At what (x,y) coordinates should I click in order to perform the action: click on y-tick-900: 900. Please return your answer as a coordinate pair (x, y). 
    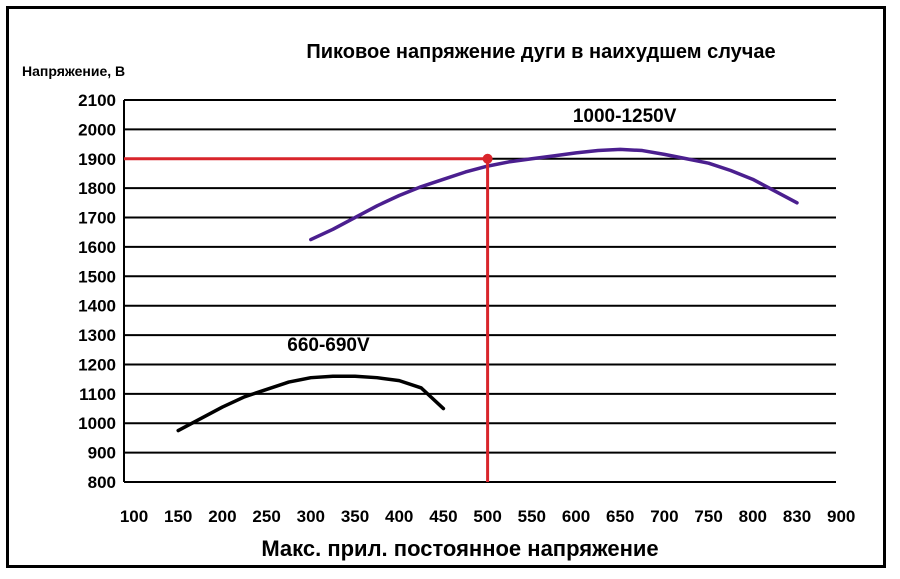
    Looking at the image, I should click on (102, 453).